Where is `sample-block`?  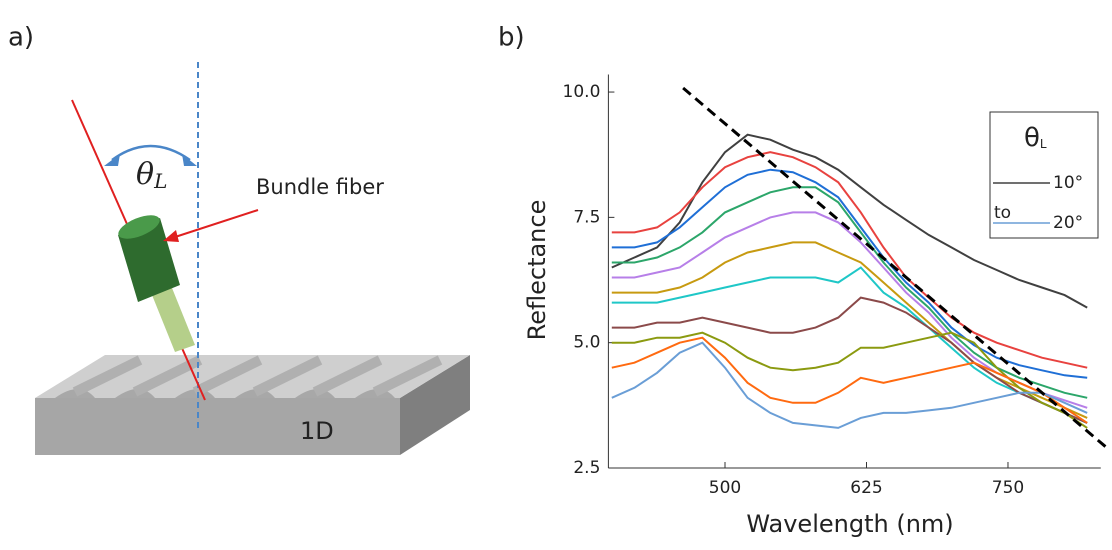 sample-block is located at coordinates (252, 405).